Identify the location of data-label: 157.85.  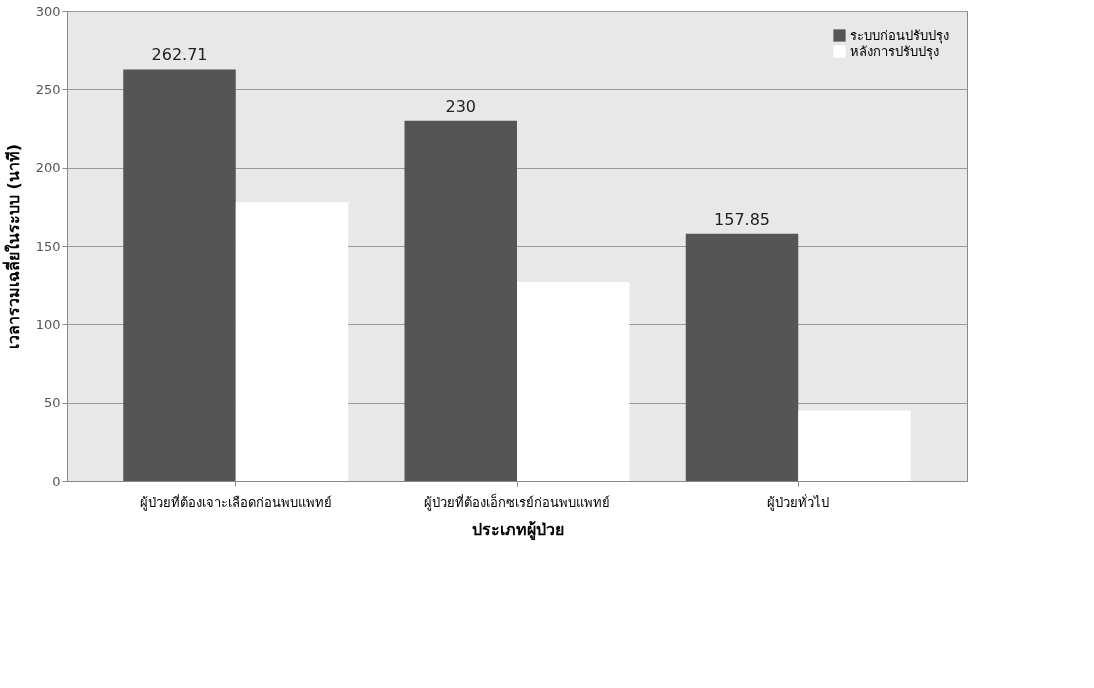
(742, 219).